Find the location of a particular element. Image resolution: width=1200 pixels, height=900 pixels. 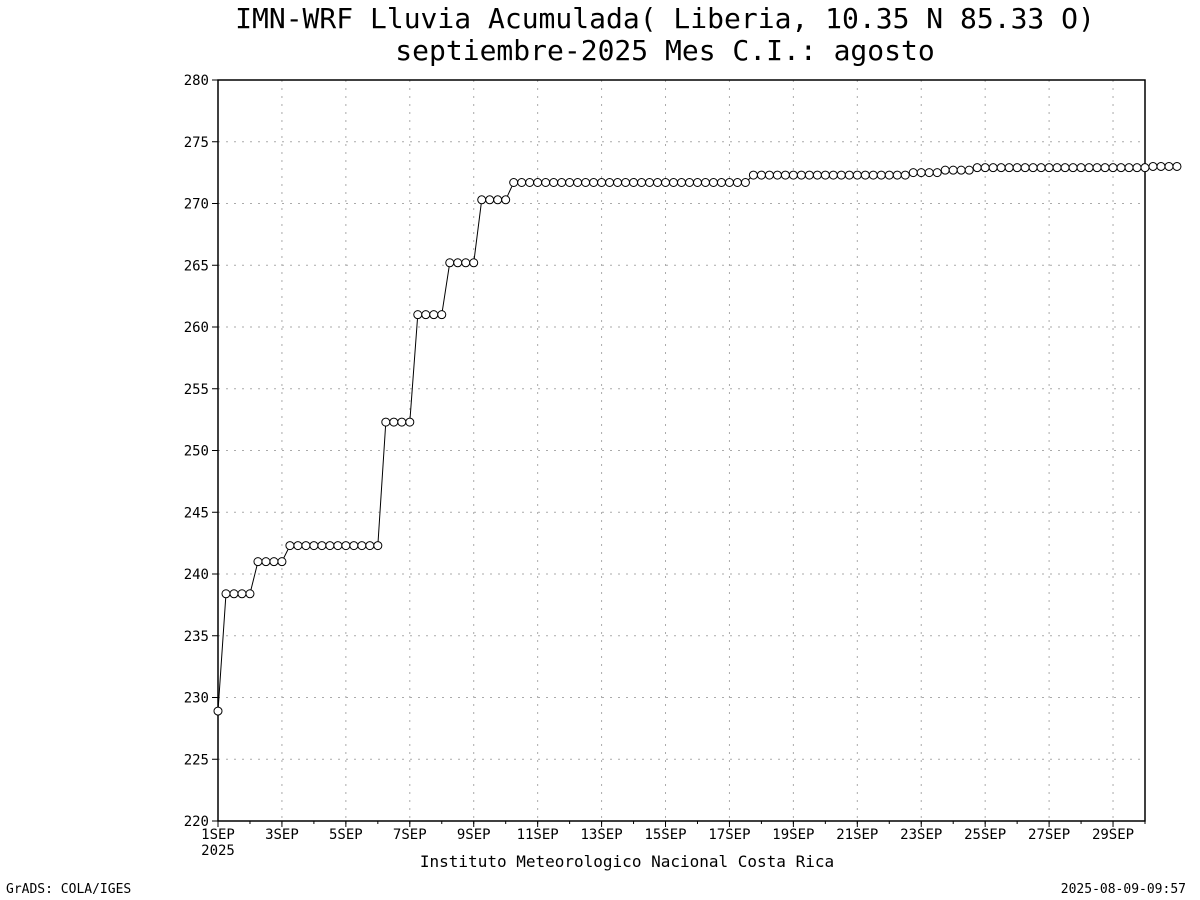

x-tick-label: 19SEP is located at coordinates (793, 835).